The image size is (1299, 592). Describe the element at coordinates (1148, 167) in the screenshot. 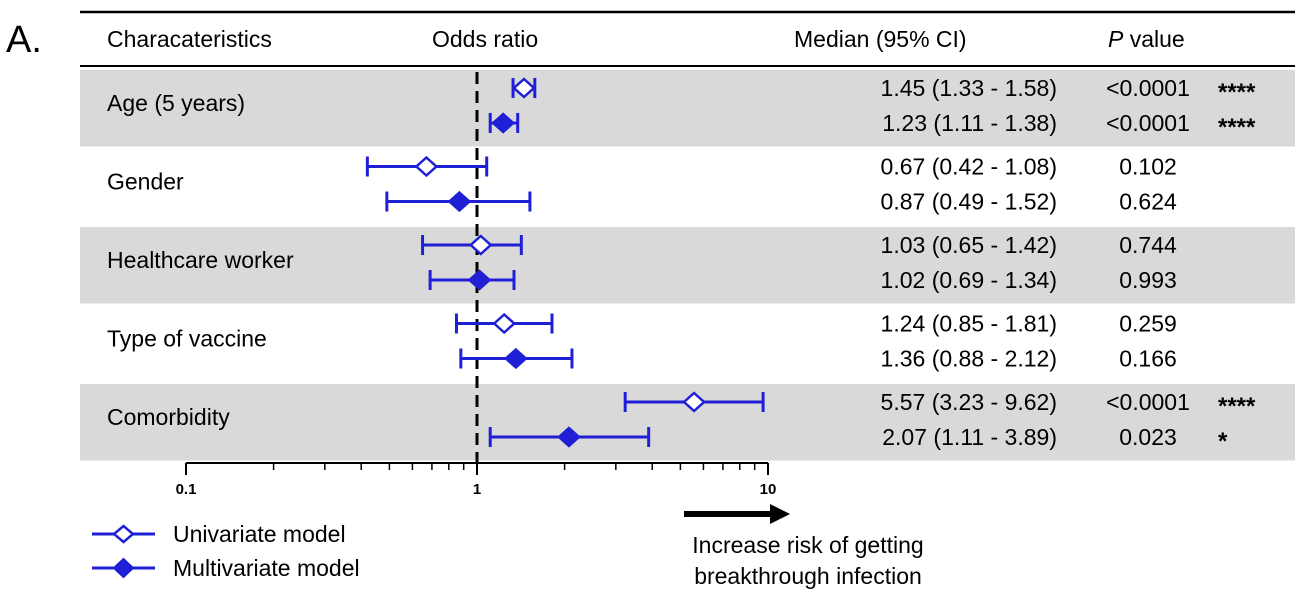

I see `p-value-univariate-gender: 0.102` at that location.